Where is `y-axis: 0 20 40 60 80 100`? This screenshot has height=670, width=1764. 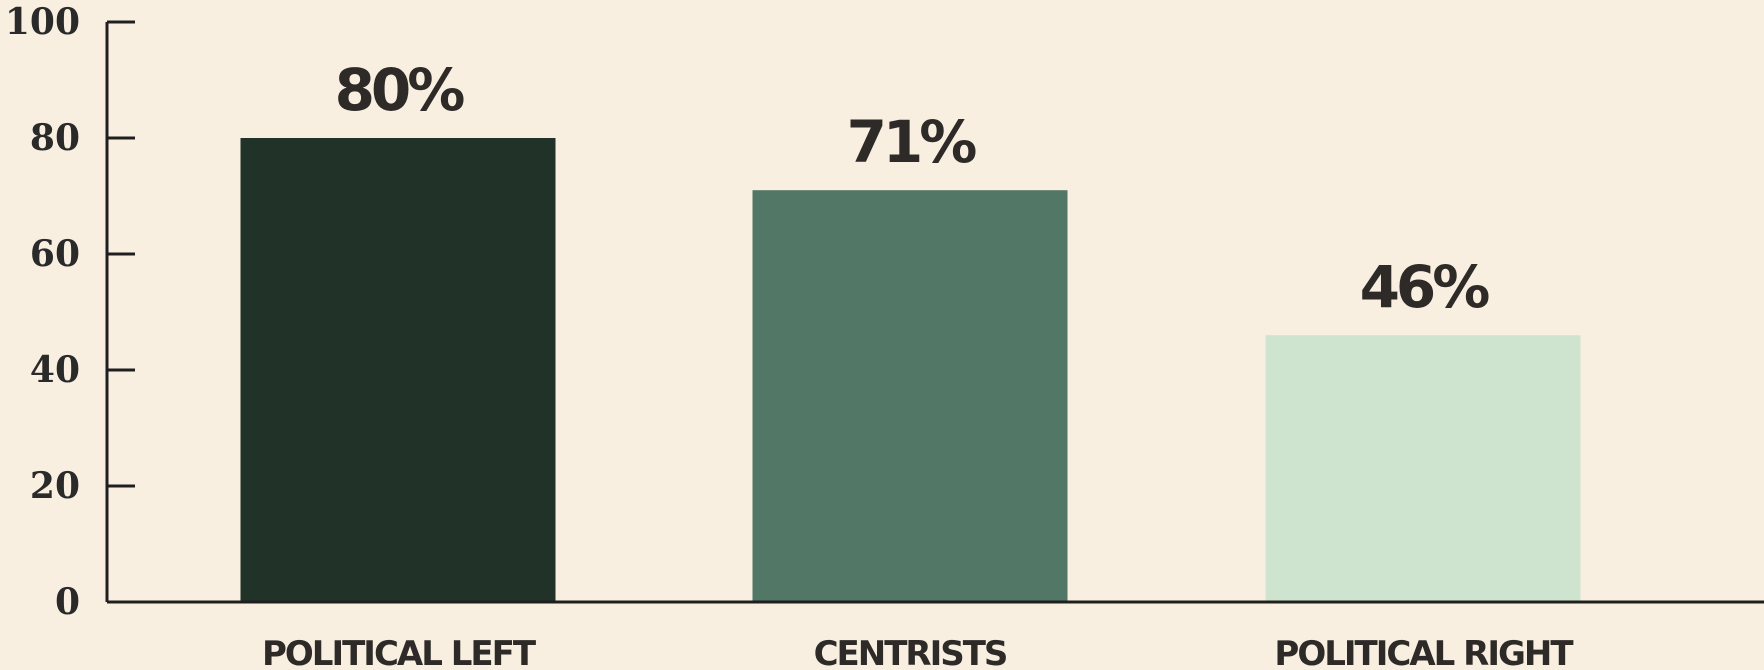 y-axis: 0 20 40 60 80 100 is located at coordinates (70, 312).